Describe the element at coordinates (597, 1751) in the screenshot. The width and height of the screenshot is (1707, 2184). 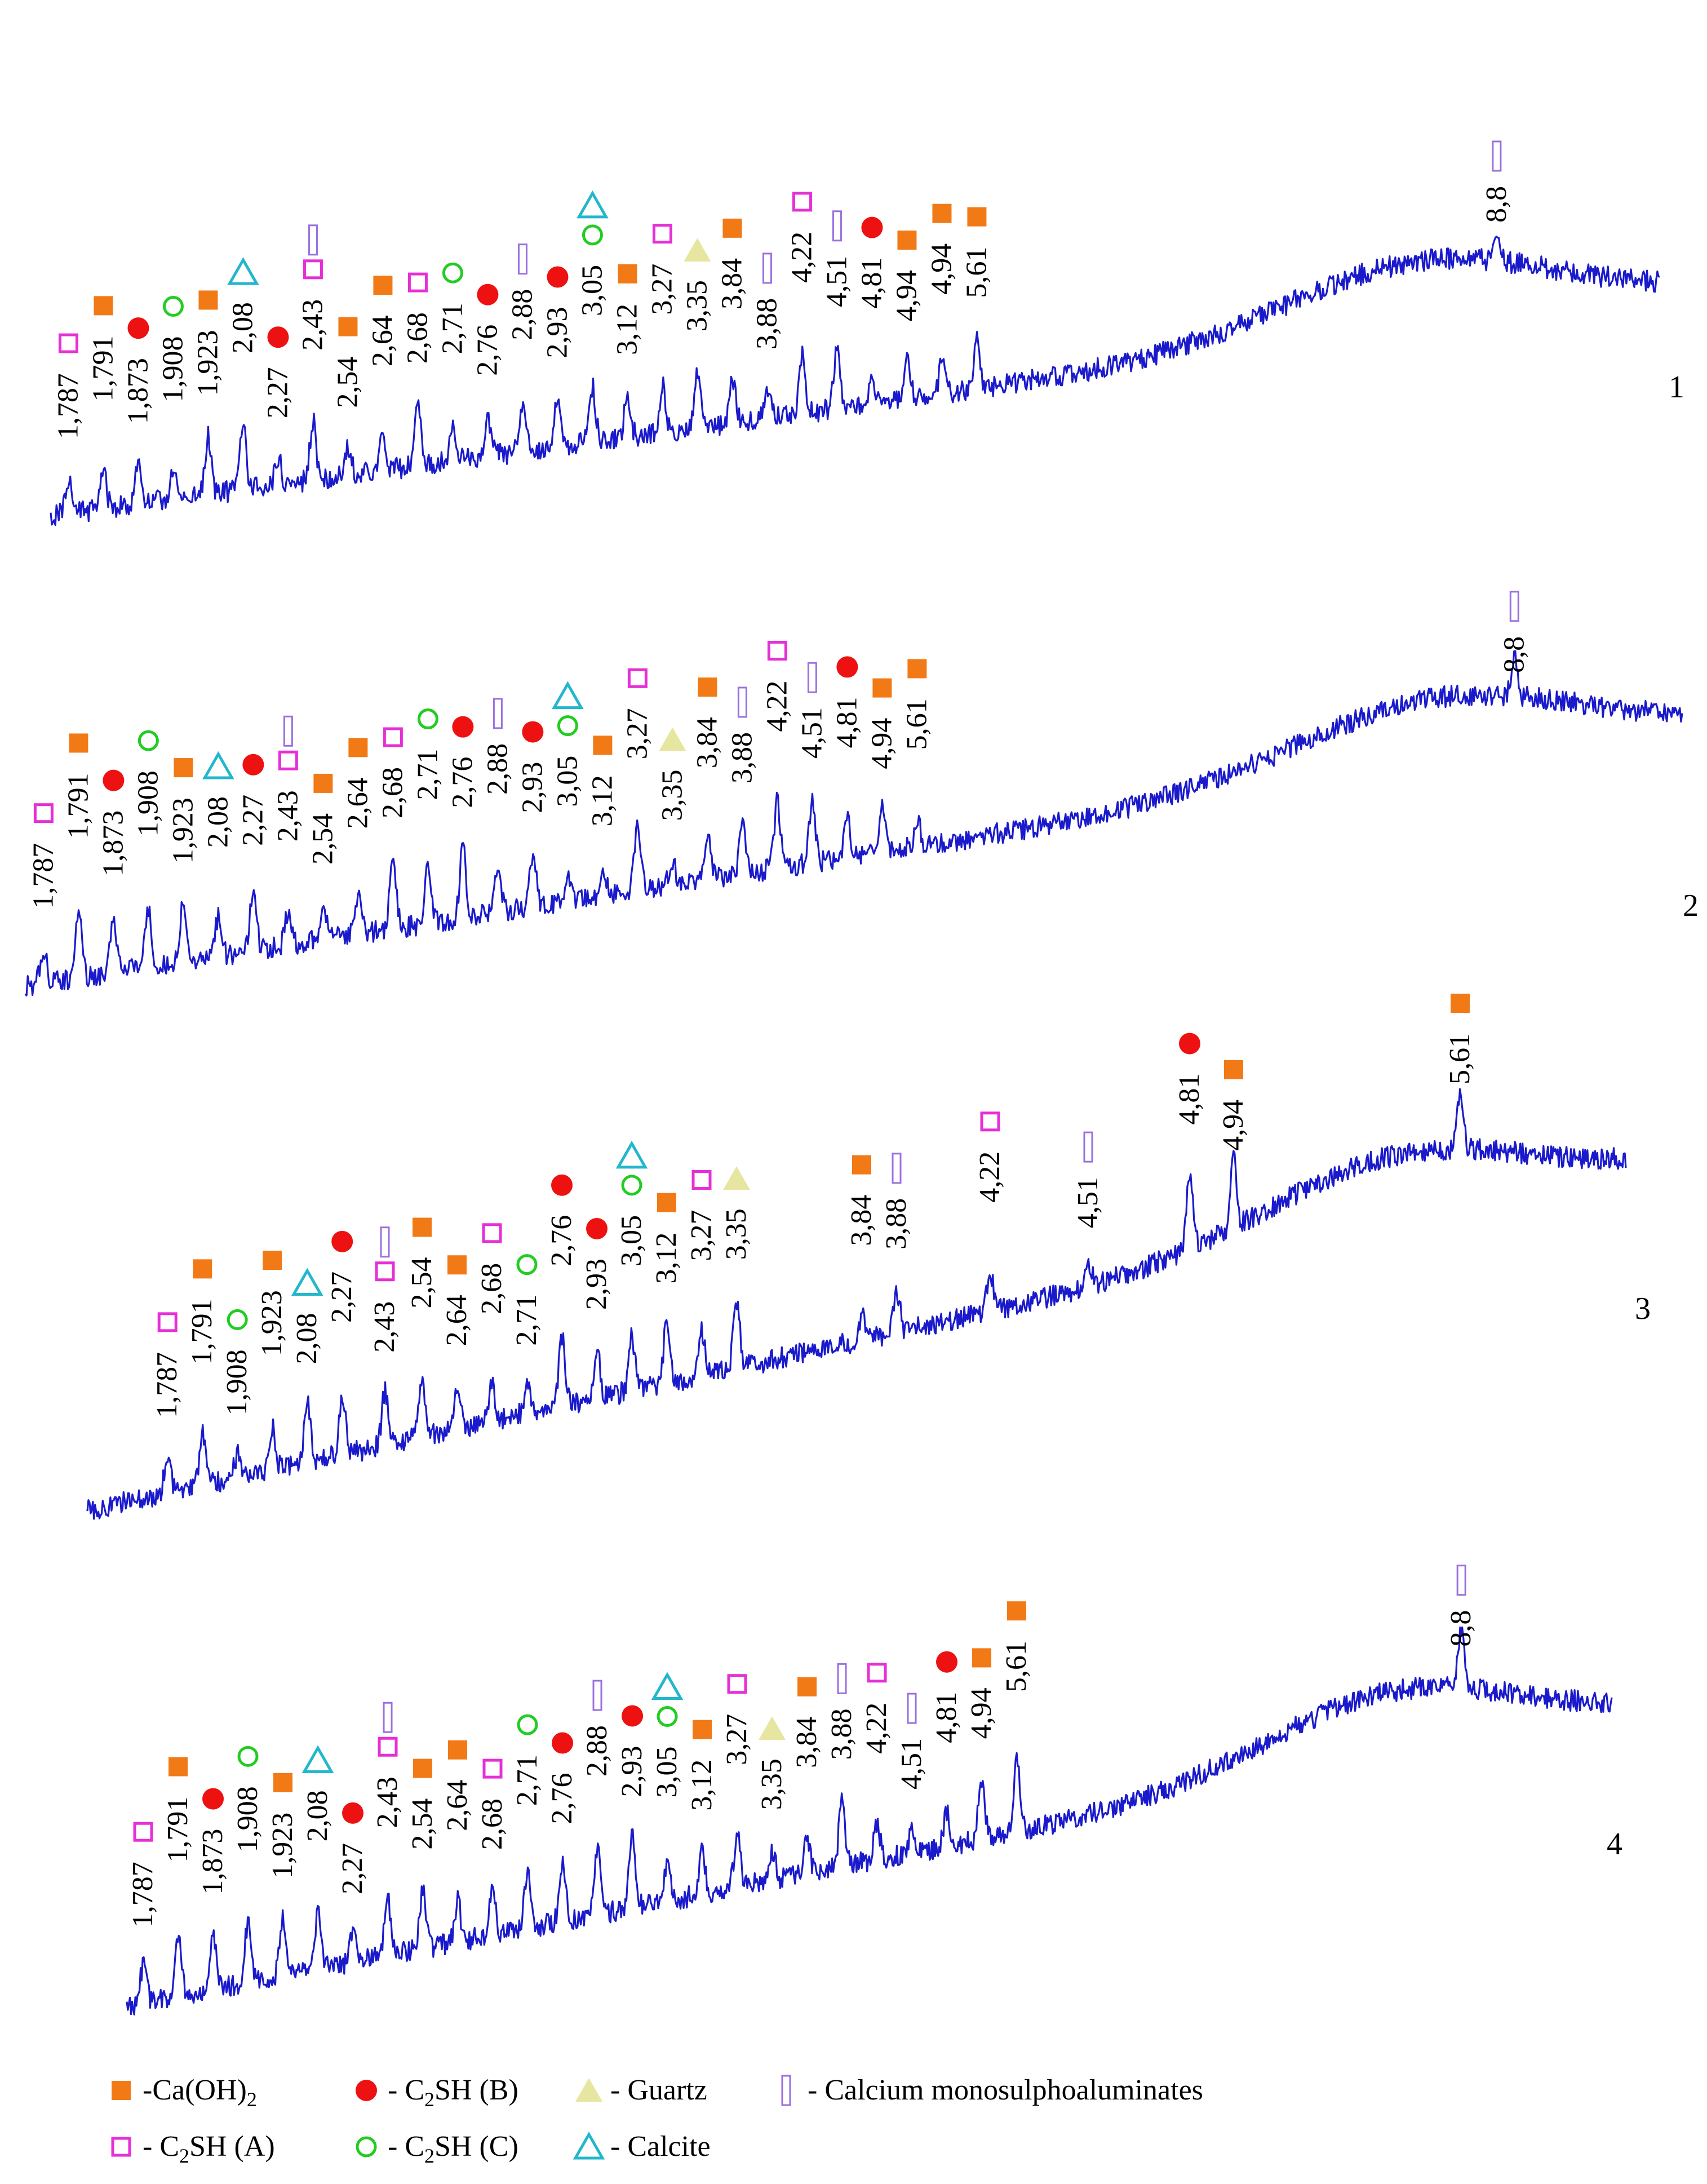
I see `peak-label: 2,88` at that location.